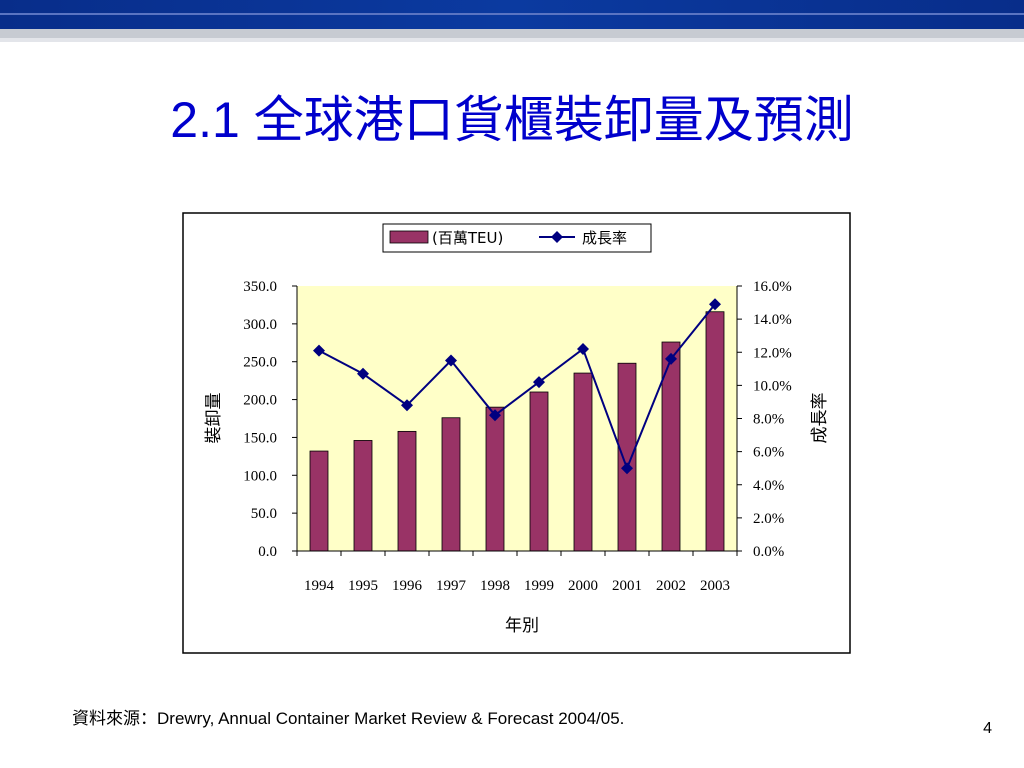  What do you see at coordinates (451, 586) in the screenshot?
I see `x-tick-label: 1997` at bounding box center [451, 586].